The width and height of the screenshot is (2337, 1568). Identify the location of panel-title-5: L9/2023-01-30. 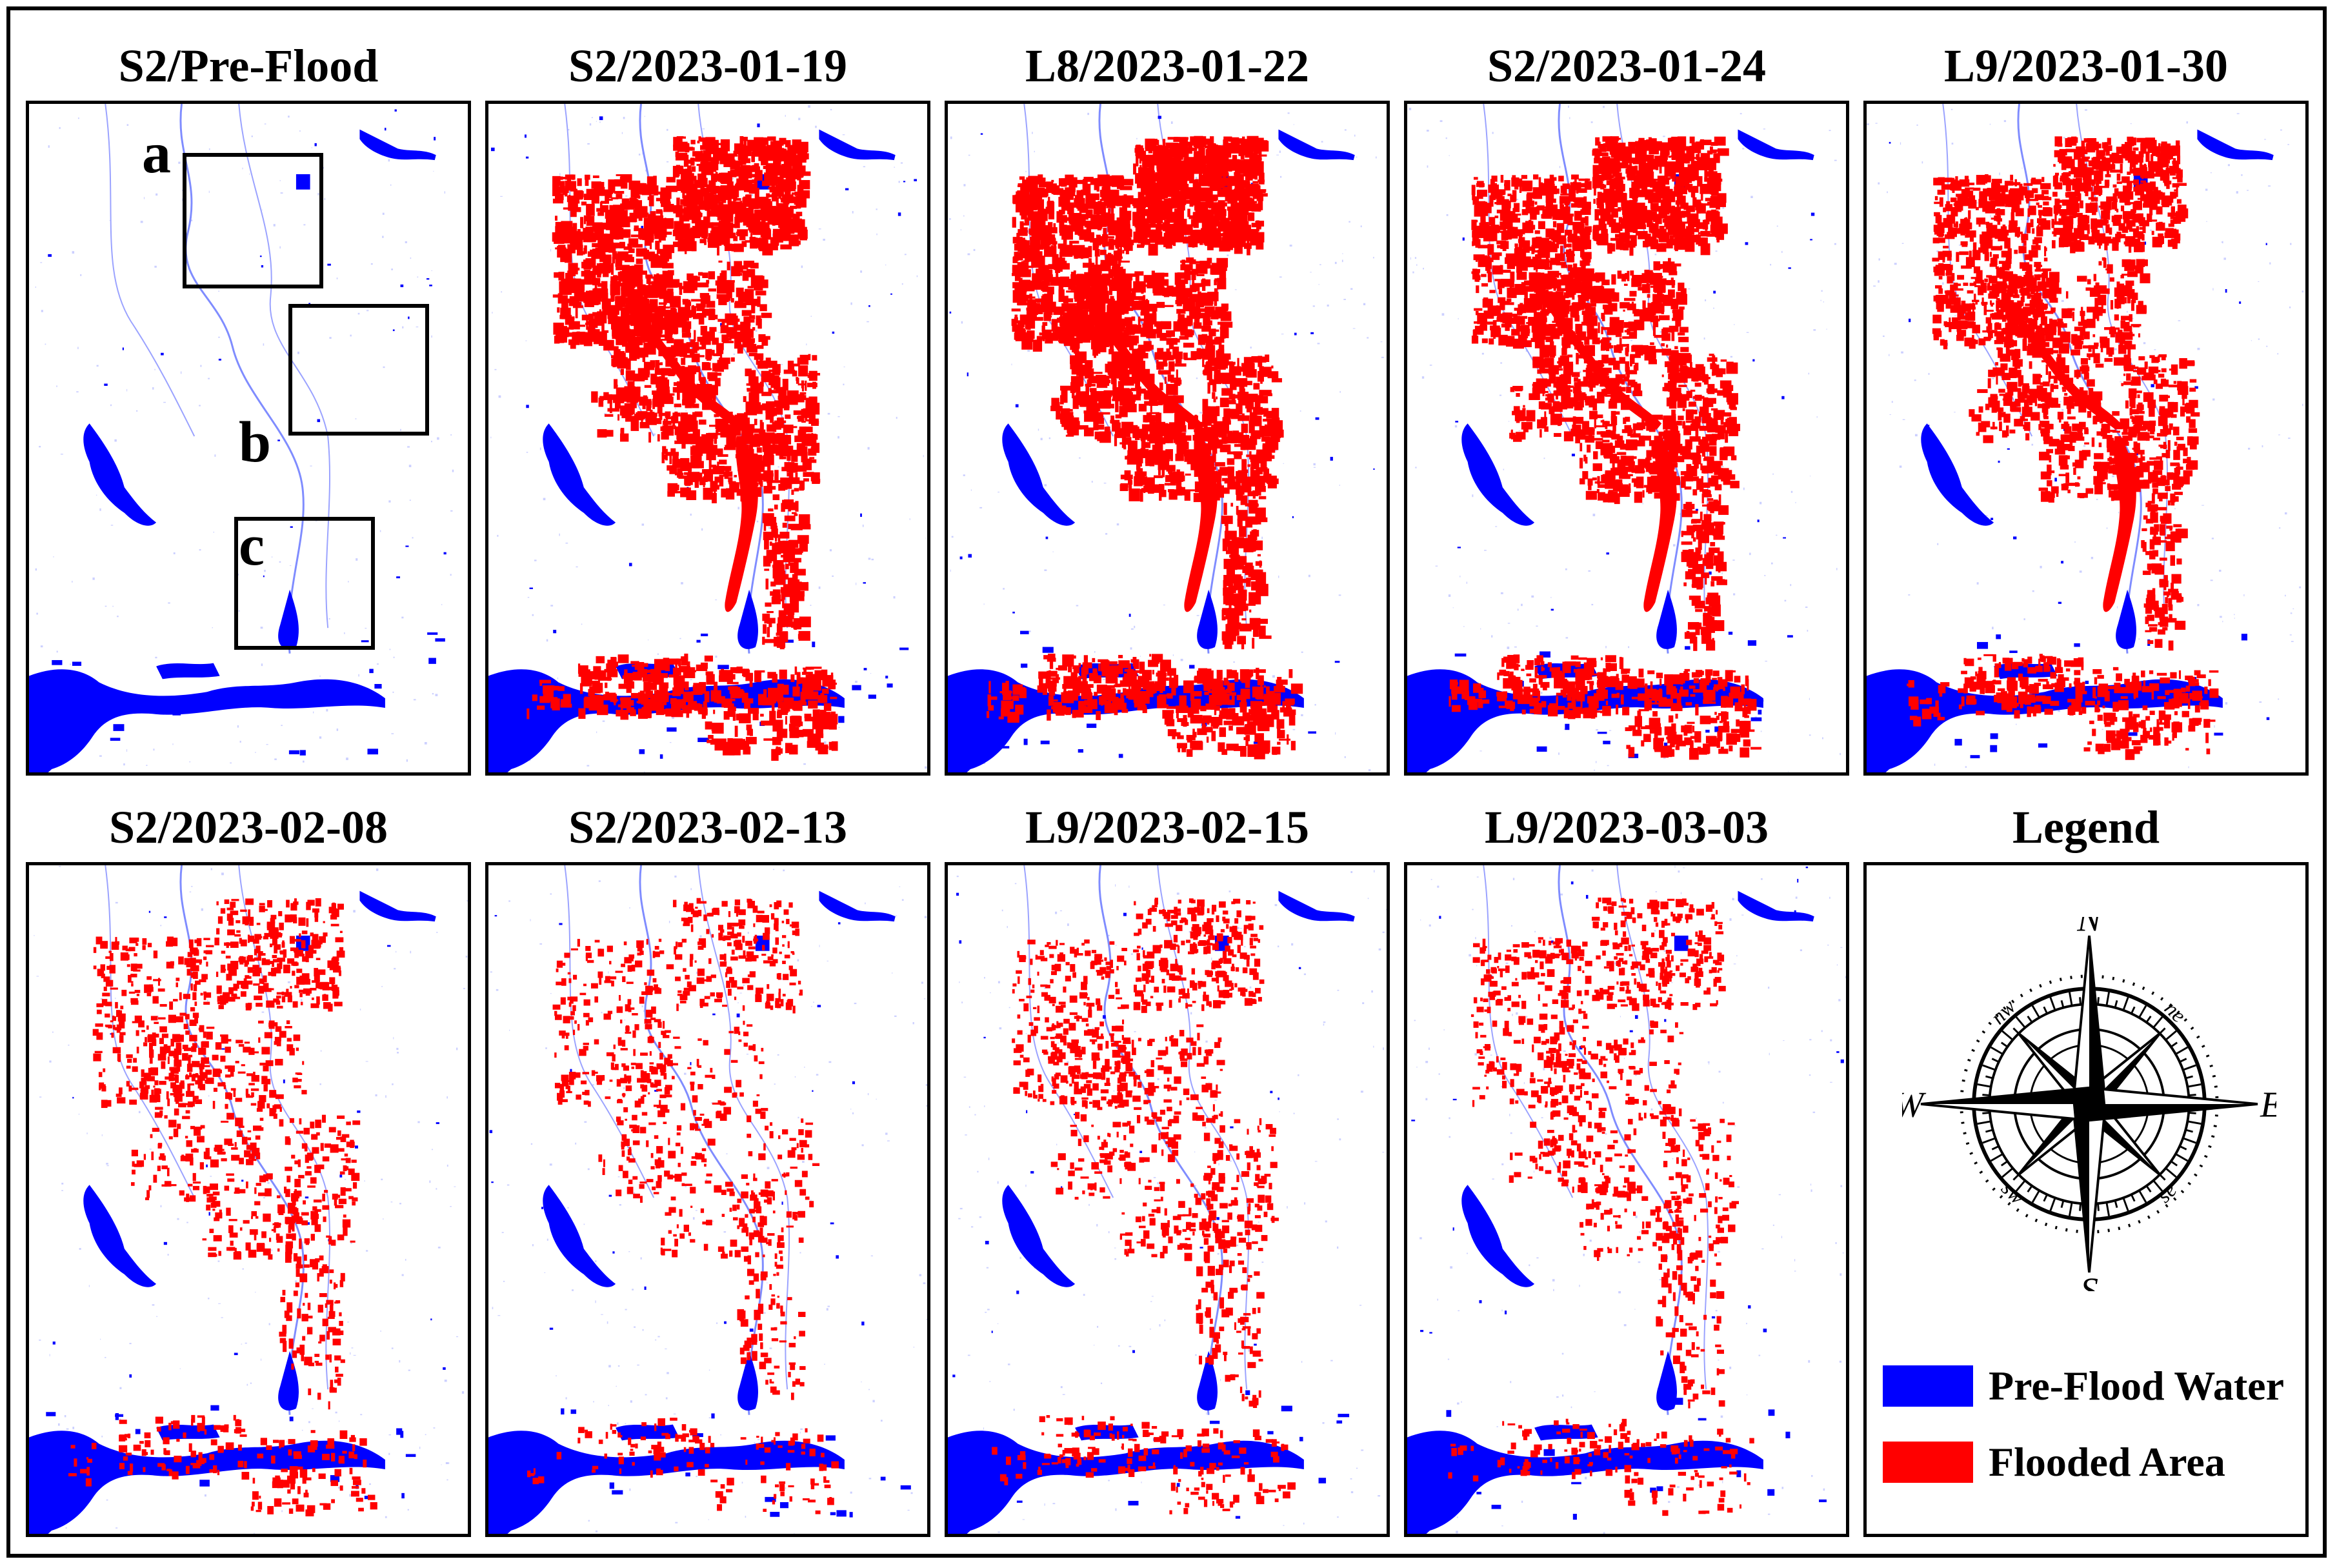
(2086, 66).